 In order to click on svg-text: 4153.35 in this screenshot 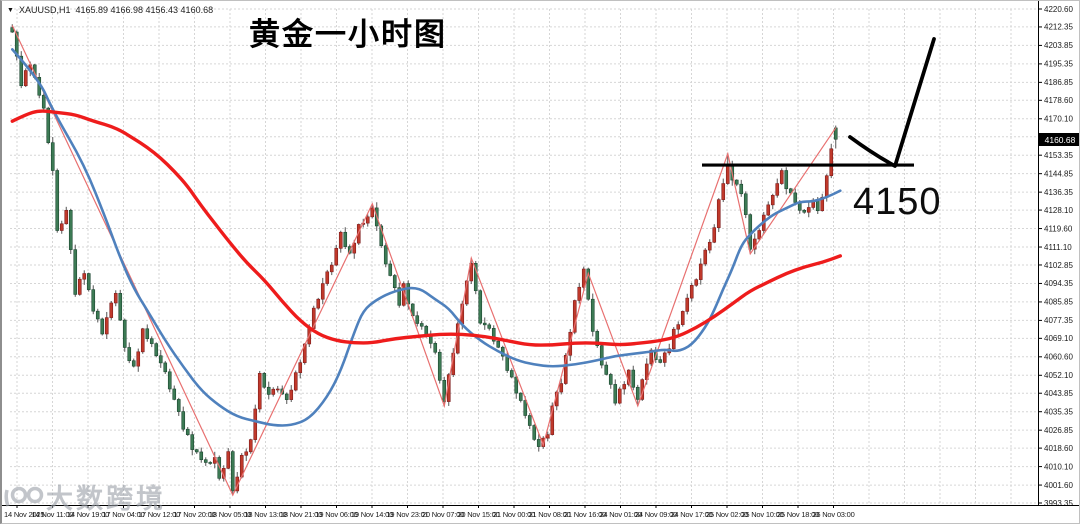, I will do `click(1058, 155)`.